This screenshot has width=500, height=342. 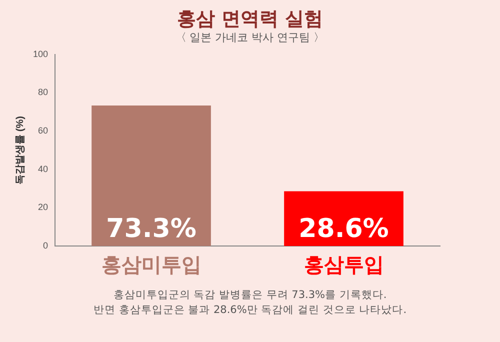 I want to click on y-tick-label: 100, so click(x=40, y=53).